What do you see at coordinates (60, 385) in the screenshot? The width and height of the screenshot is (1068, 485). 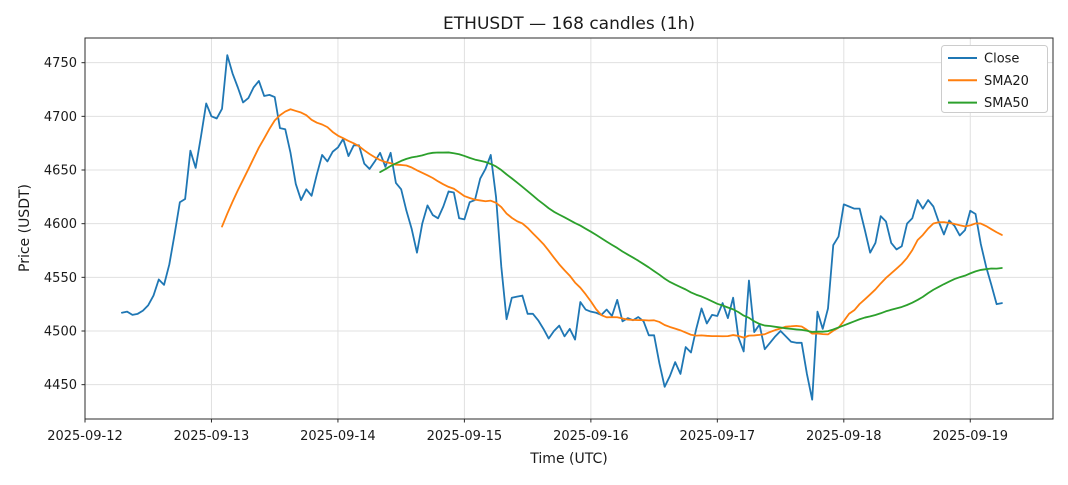 I see `y-tick-label: 4450` at bounding box center [60, 385].